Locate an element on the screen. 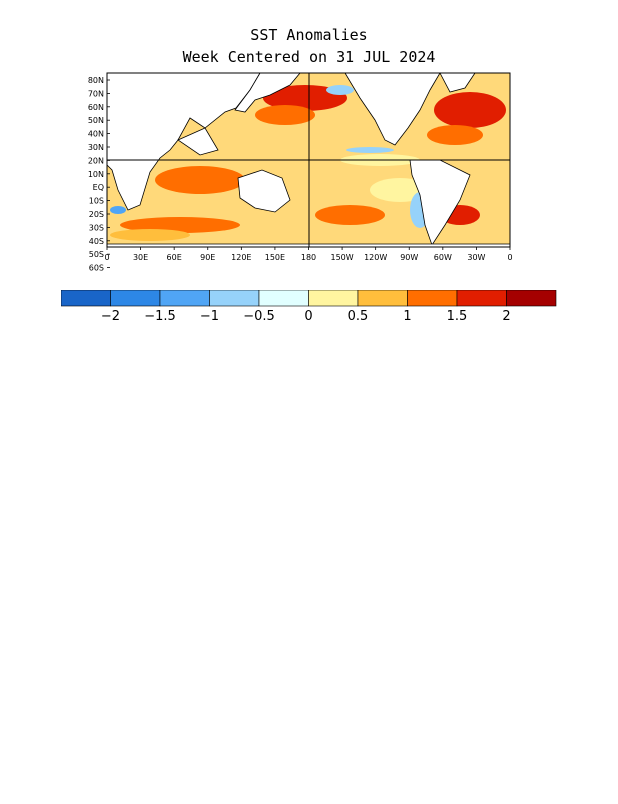 The width and height of the screenshot is (618, 804). lon-tick-label: 90W is located at coordinates (409, 257).